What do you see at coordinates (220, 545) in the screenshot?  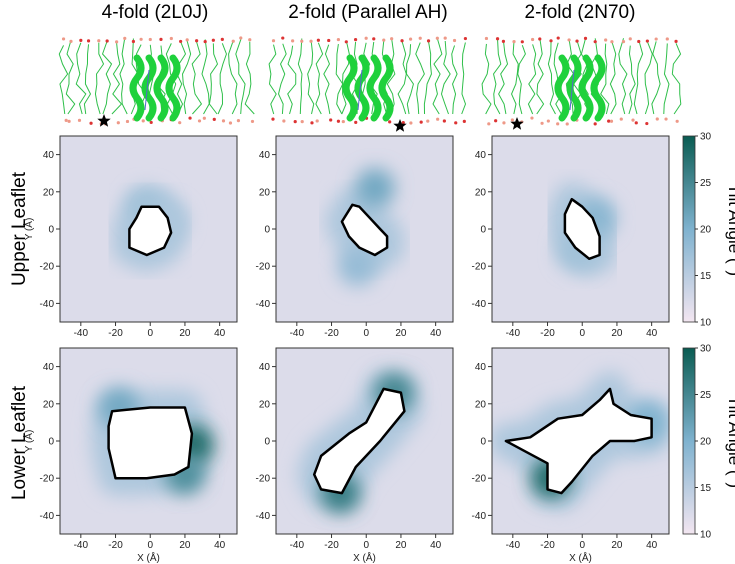 I see `x-tick-label: 40` at bounding box center [220, 545].